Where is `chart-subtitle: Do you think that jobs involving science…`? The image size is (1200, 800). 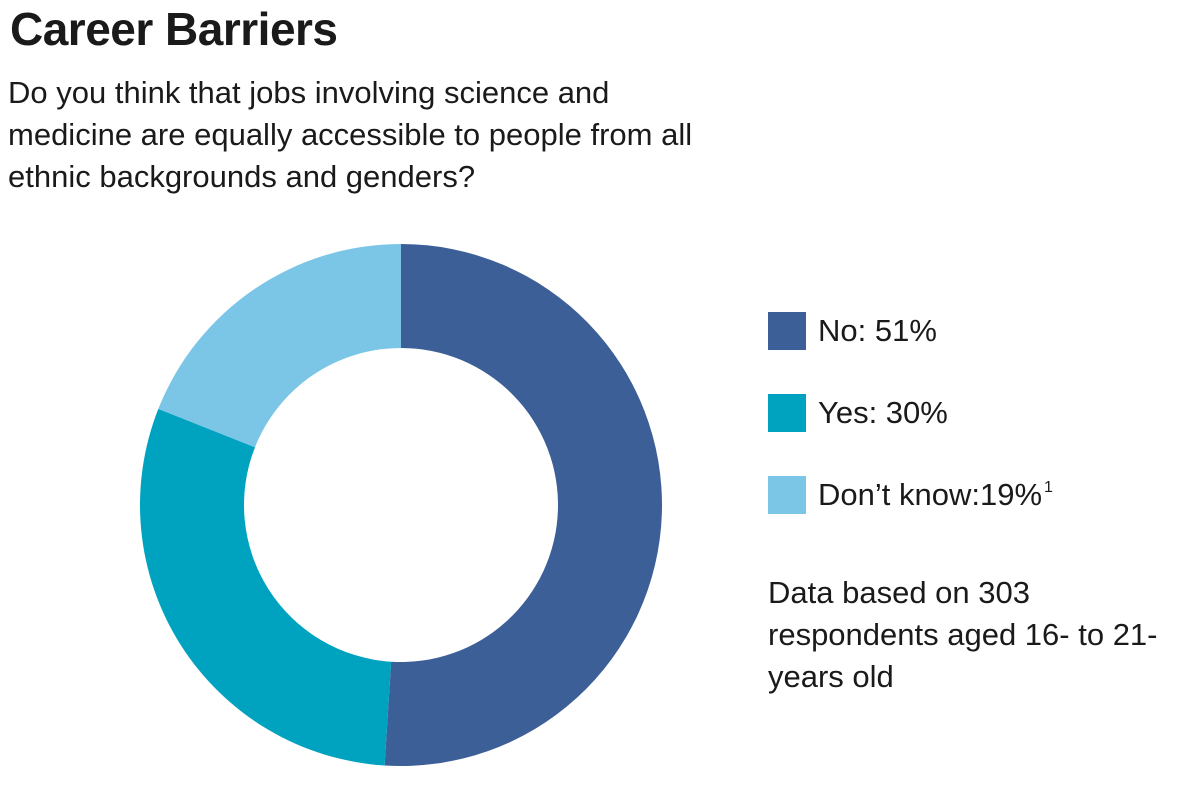
chart-subtitle: Do you think that jobs involving science… is located at coordinates (350, 134).